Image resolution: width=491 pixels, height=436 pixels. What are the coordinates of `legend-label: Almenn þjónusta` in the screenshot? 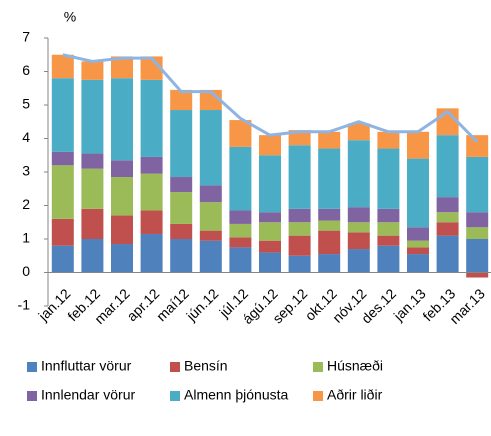 It's located at (236, 395).